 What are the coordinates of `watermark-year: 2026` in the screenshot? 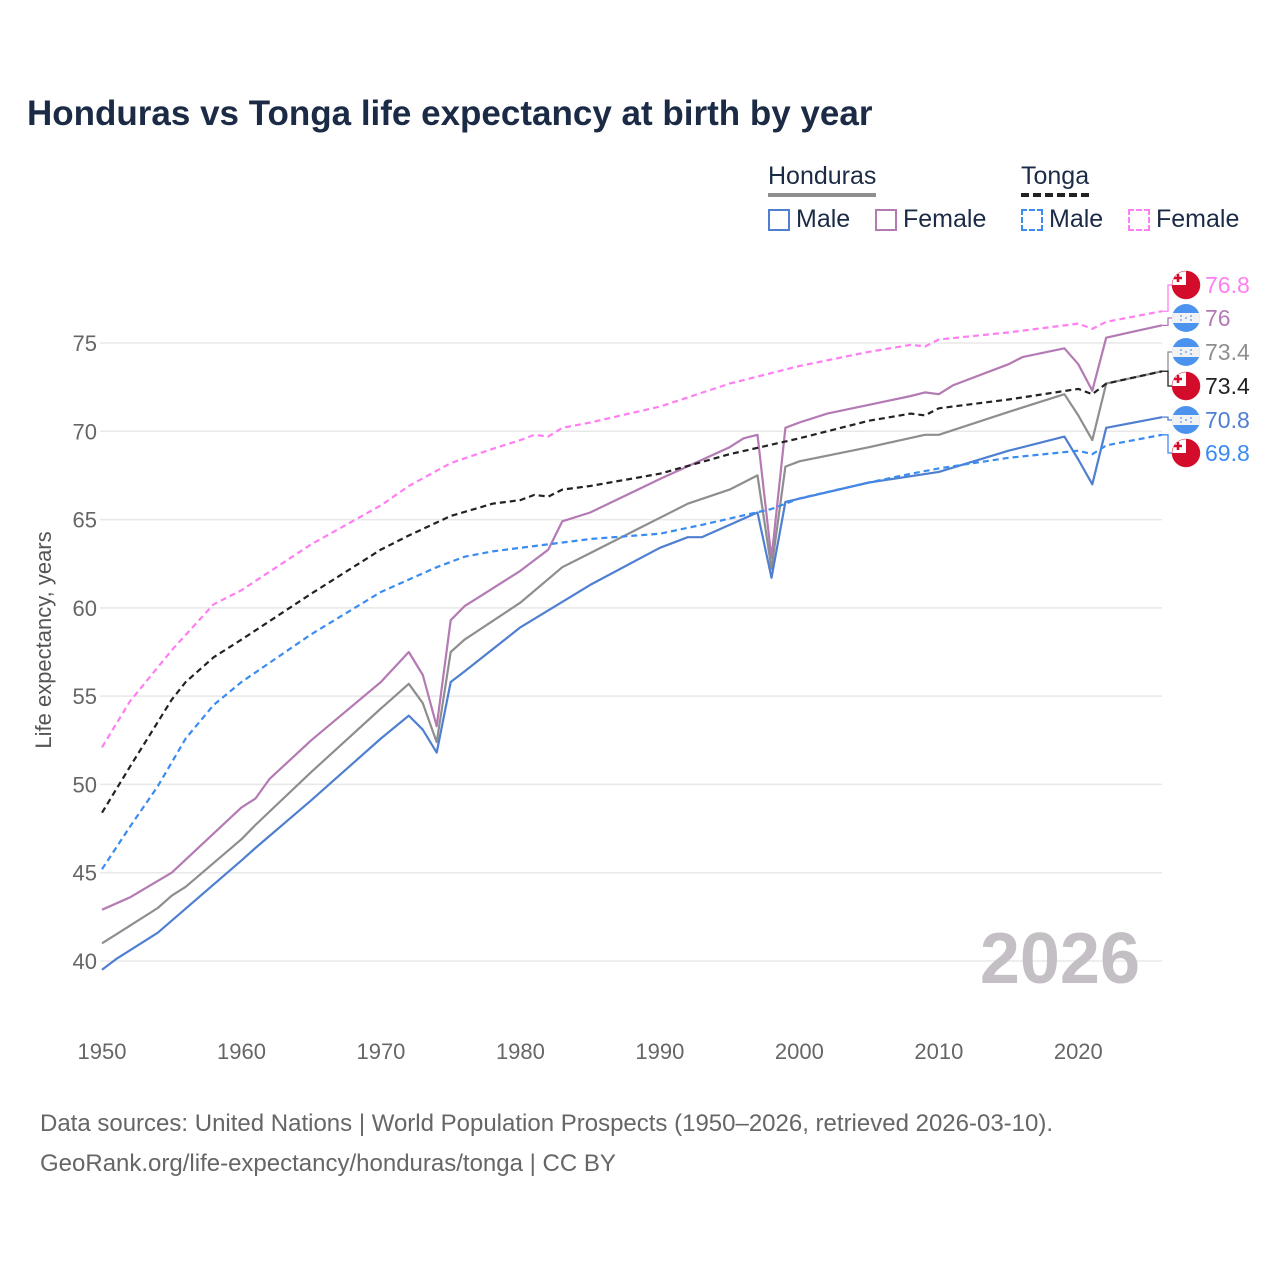 It's located at (1060, 959).